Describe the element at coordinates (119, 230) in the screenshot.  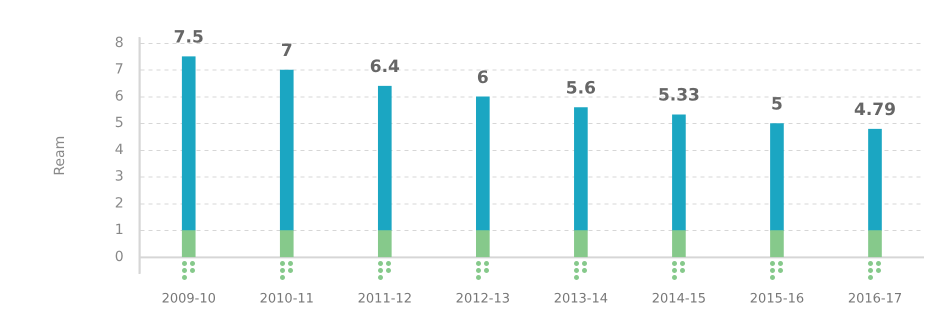
I see `y-tick-label: 1` at that location.